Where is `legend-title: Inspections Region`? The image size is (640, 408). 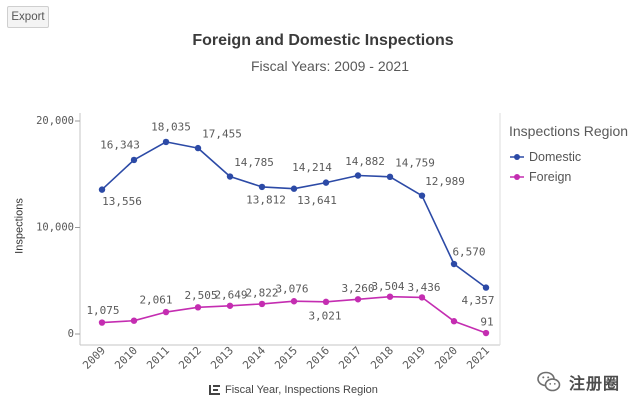
legend-title: Inspections Region is located at coordinates (569, 131).